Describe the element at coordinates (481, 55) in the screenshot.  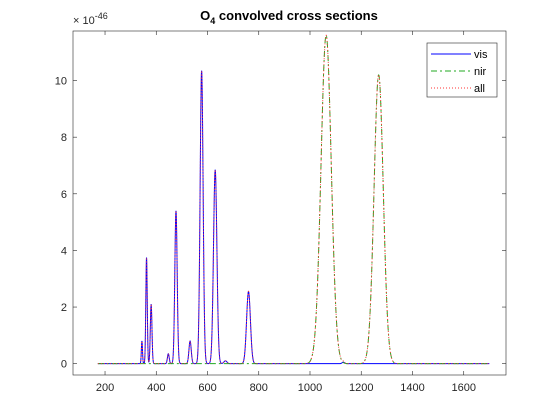
I see `legend-label-vis: vis` at that location.